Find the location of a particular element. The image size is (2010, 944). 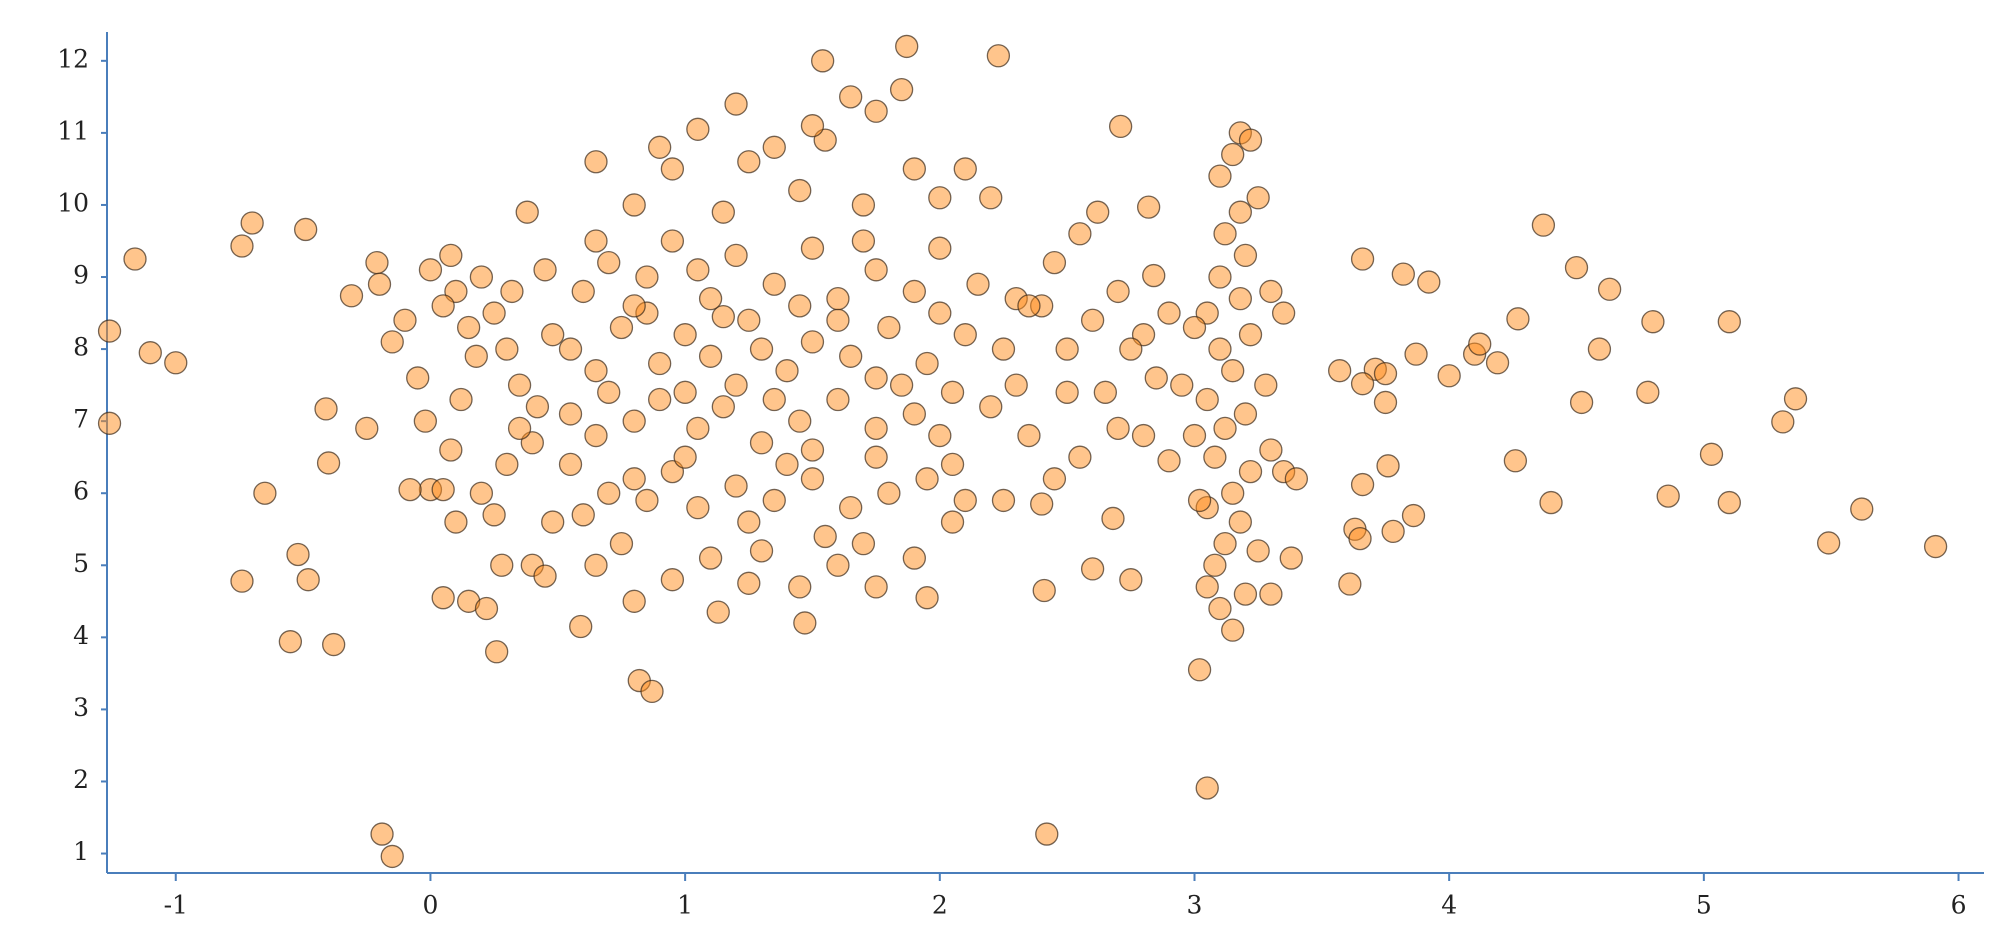

x-tick-label: 3 is located at coordinates (1195, 905).